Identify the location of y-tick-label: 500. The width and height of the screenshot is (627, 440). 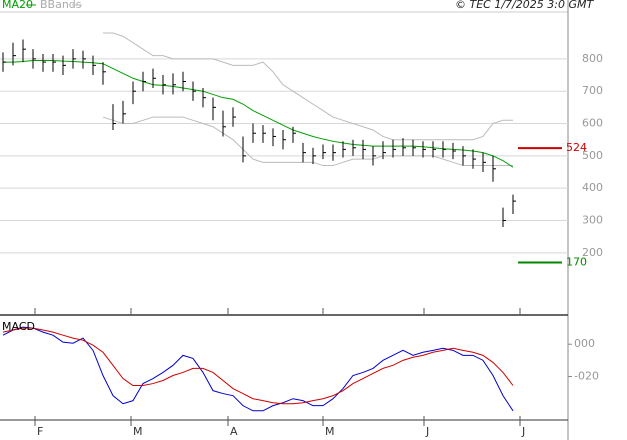
(592, 155).